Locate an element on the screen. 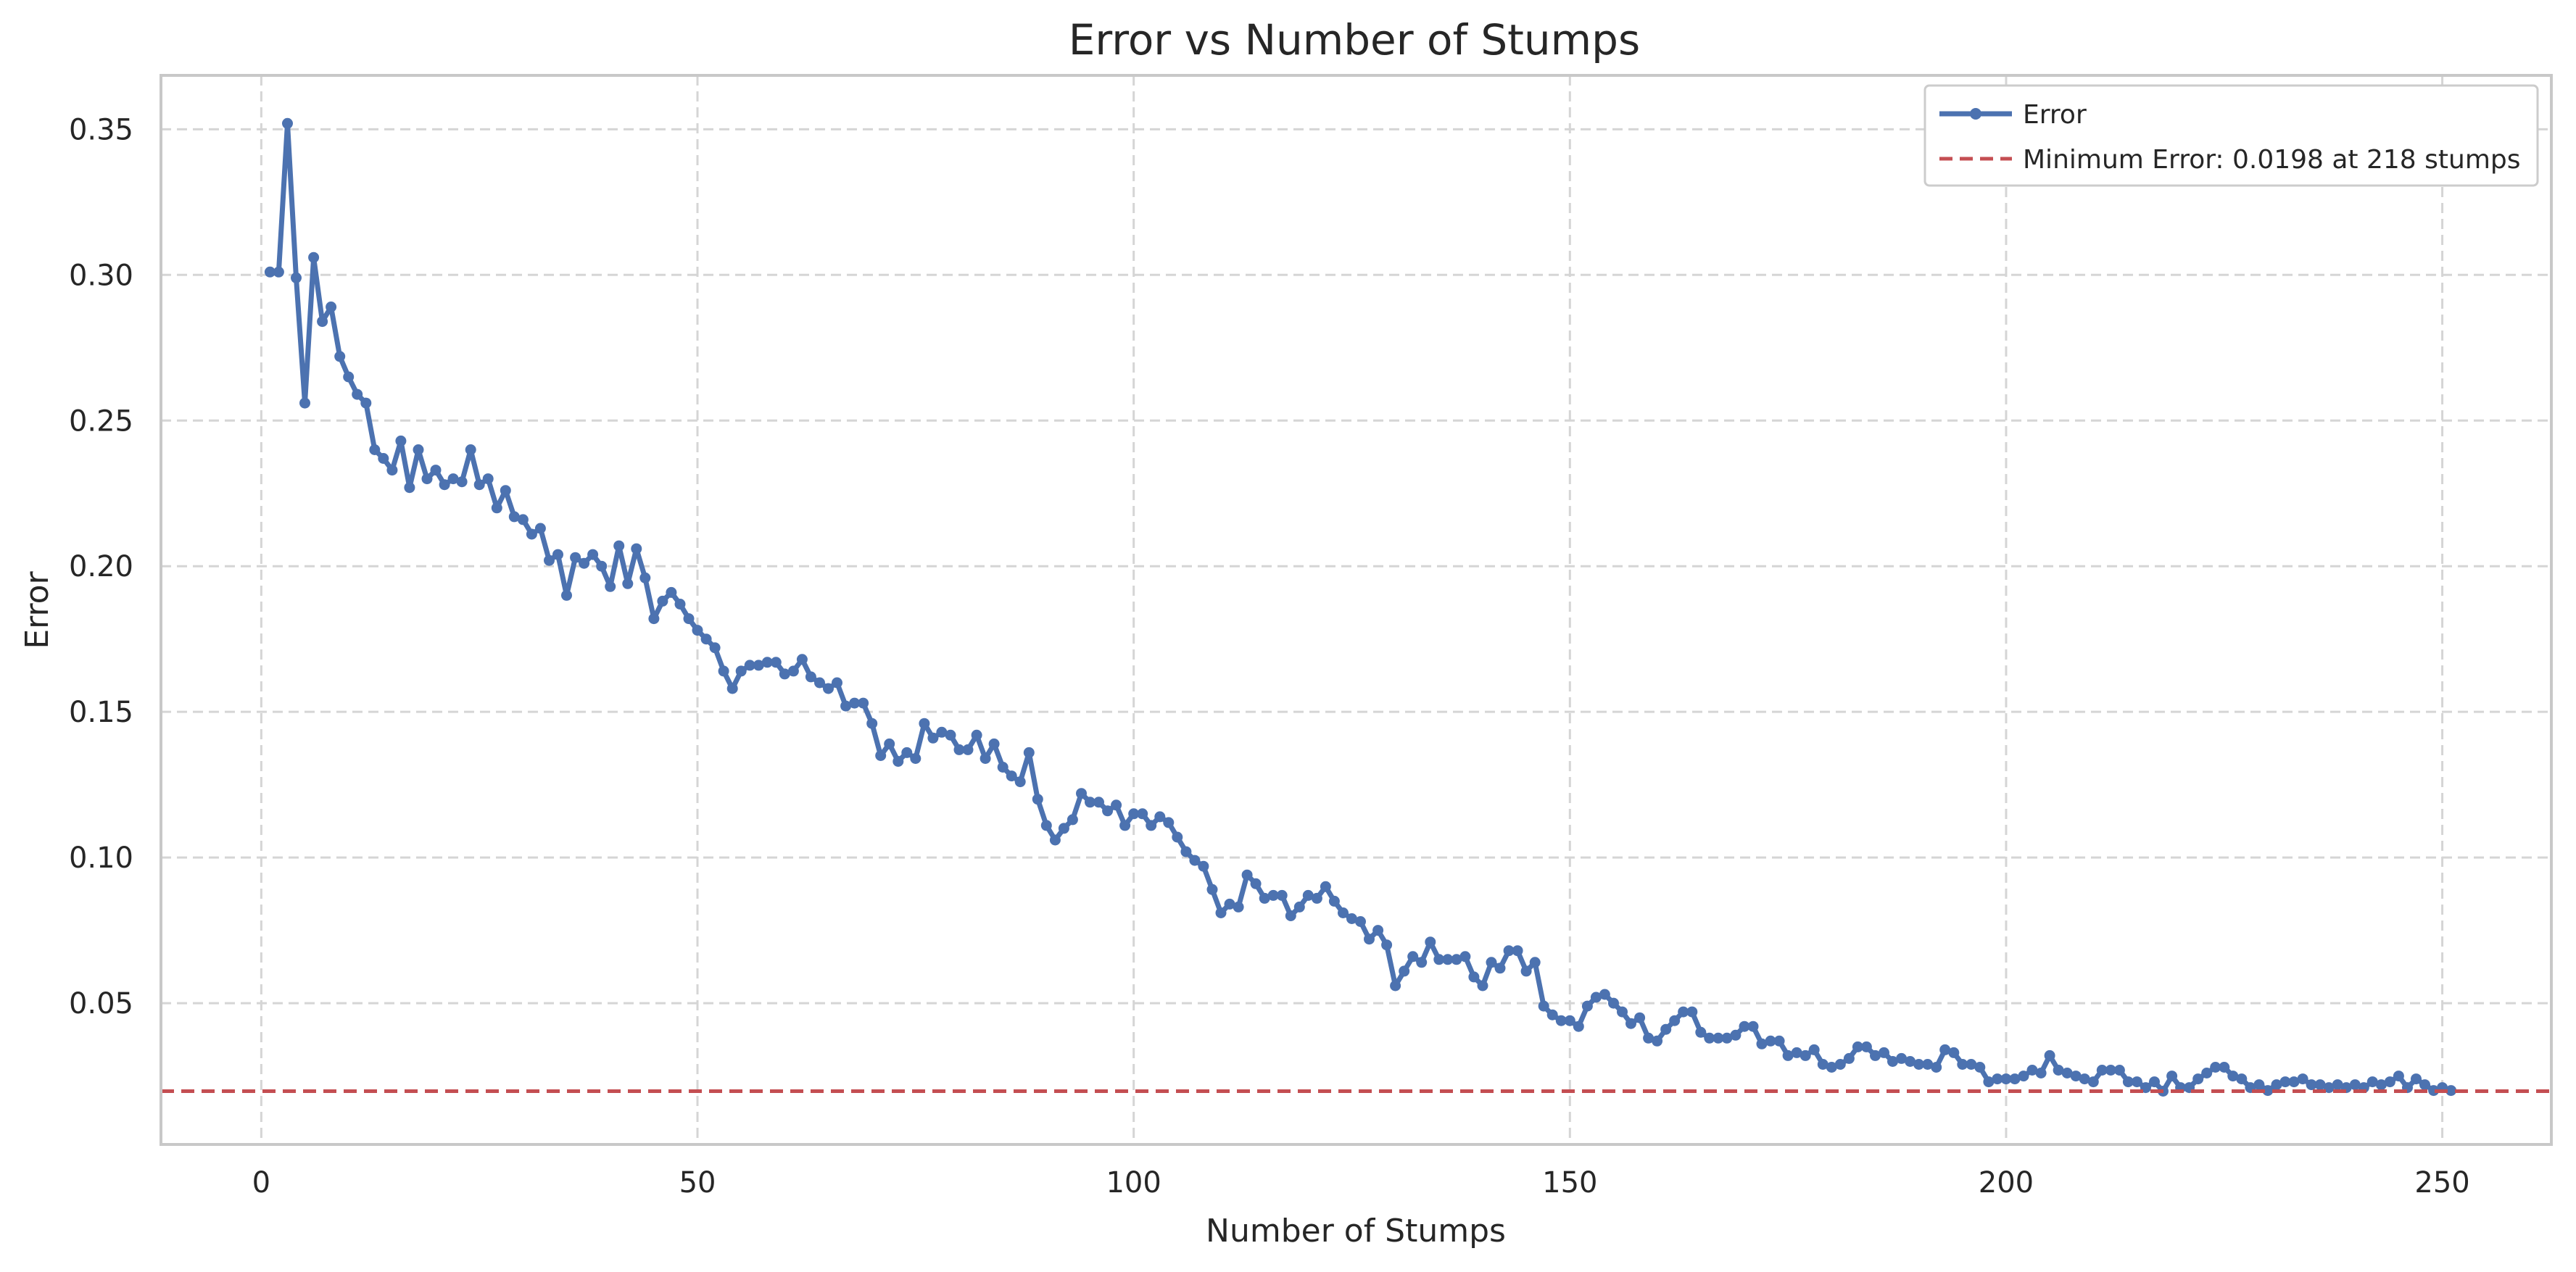  y-axis-label: Error is located at coordinates (38, 609).